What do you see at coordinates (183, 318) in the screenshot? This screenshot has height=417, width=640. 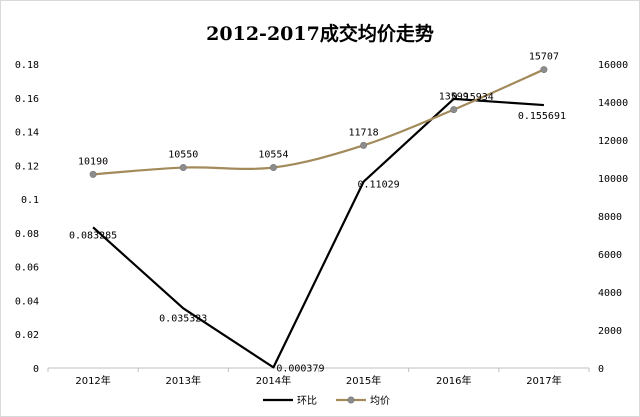 I see `data-label-环比: 0.035323` at bounding box center [183, 318].